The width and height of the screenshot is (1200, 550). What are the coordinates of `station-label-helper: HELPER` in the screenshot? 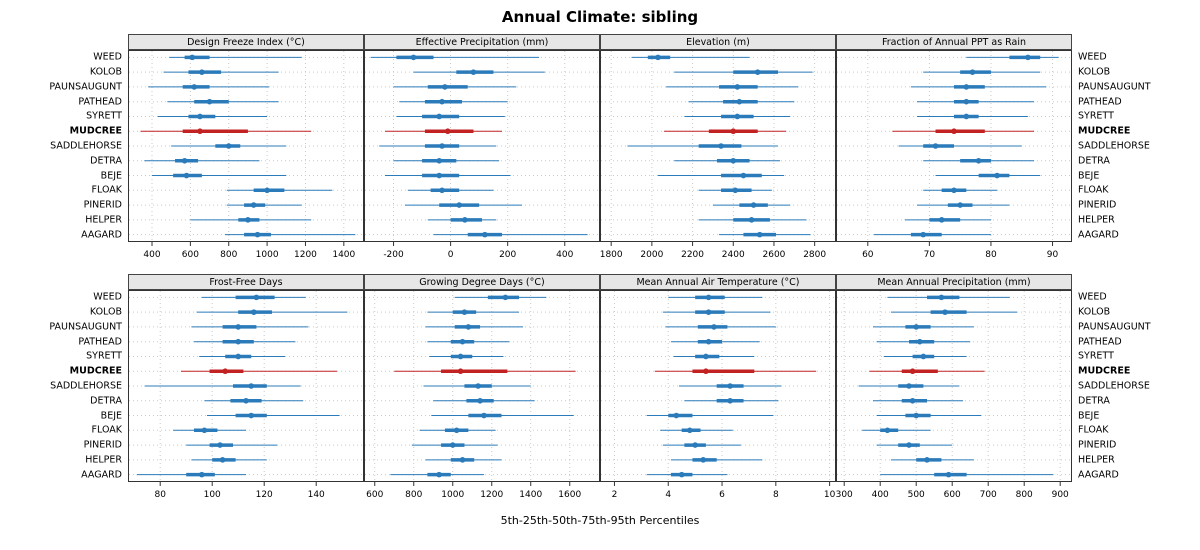 It's located at (103, 220).